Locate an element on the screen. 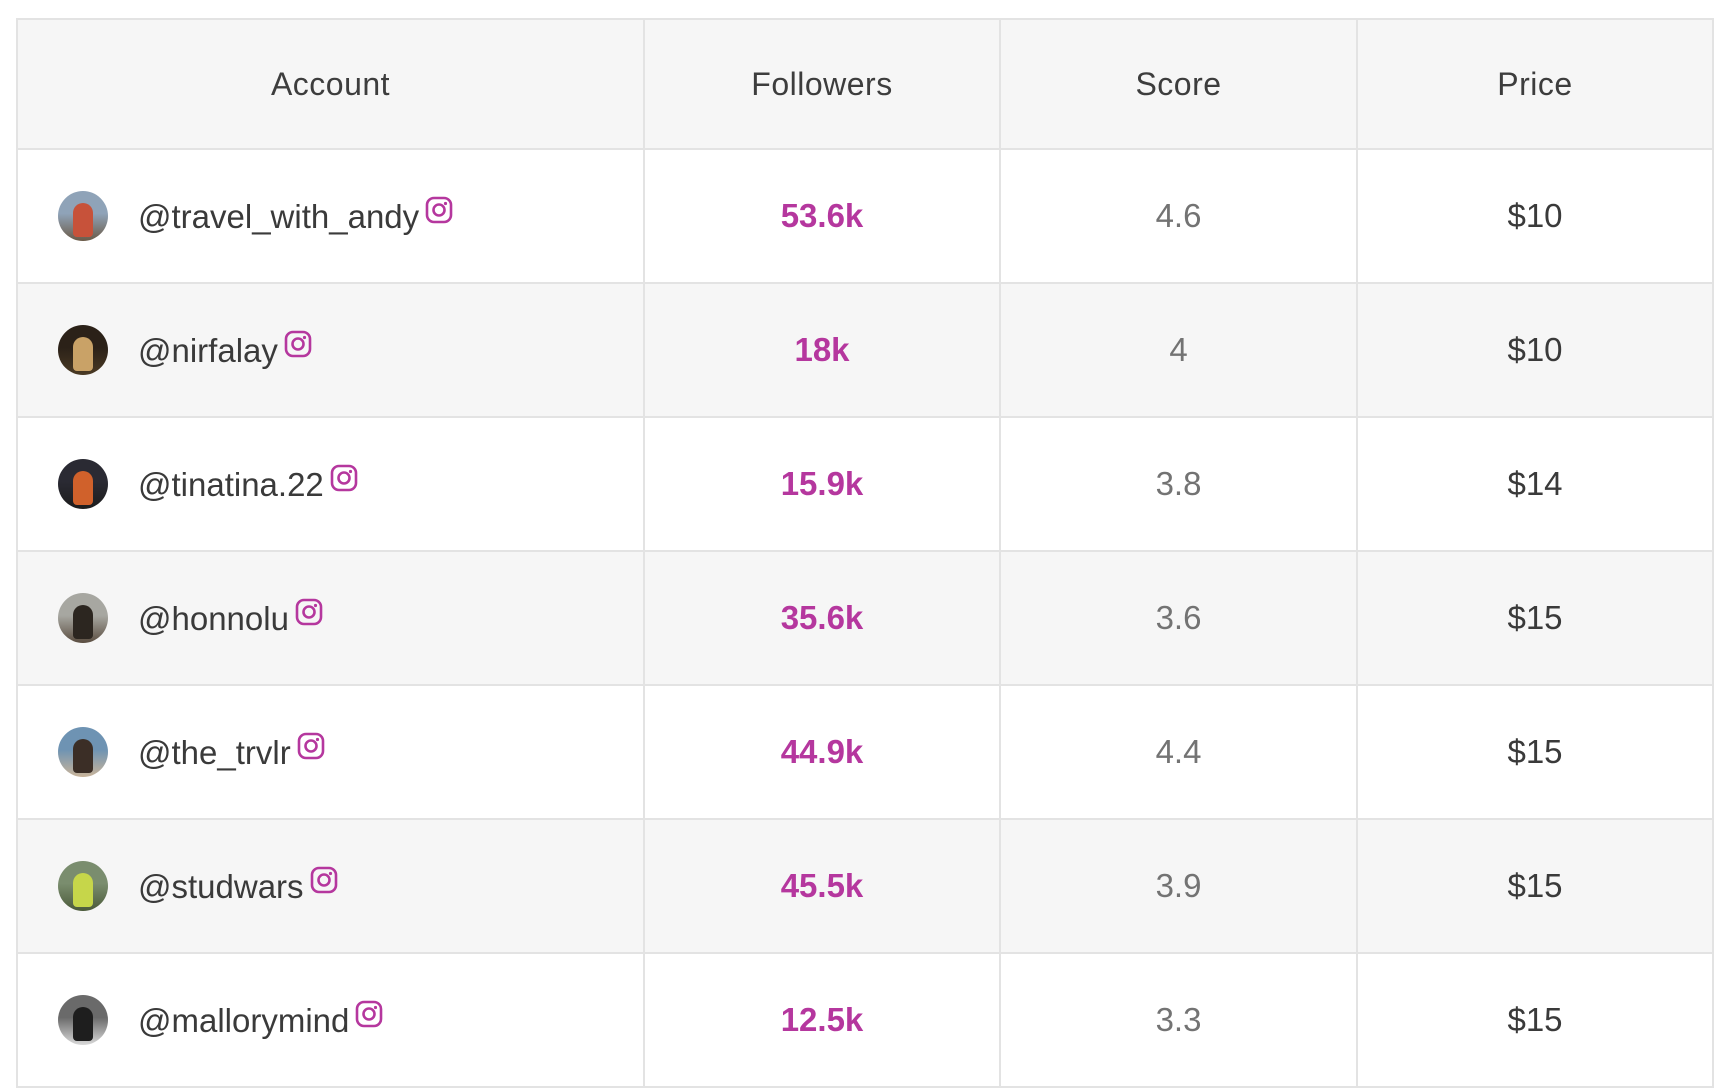  account-info: @nirfalay is located at coordinates (350, 350).